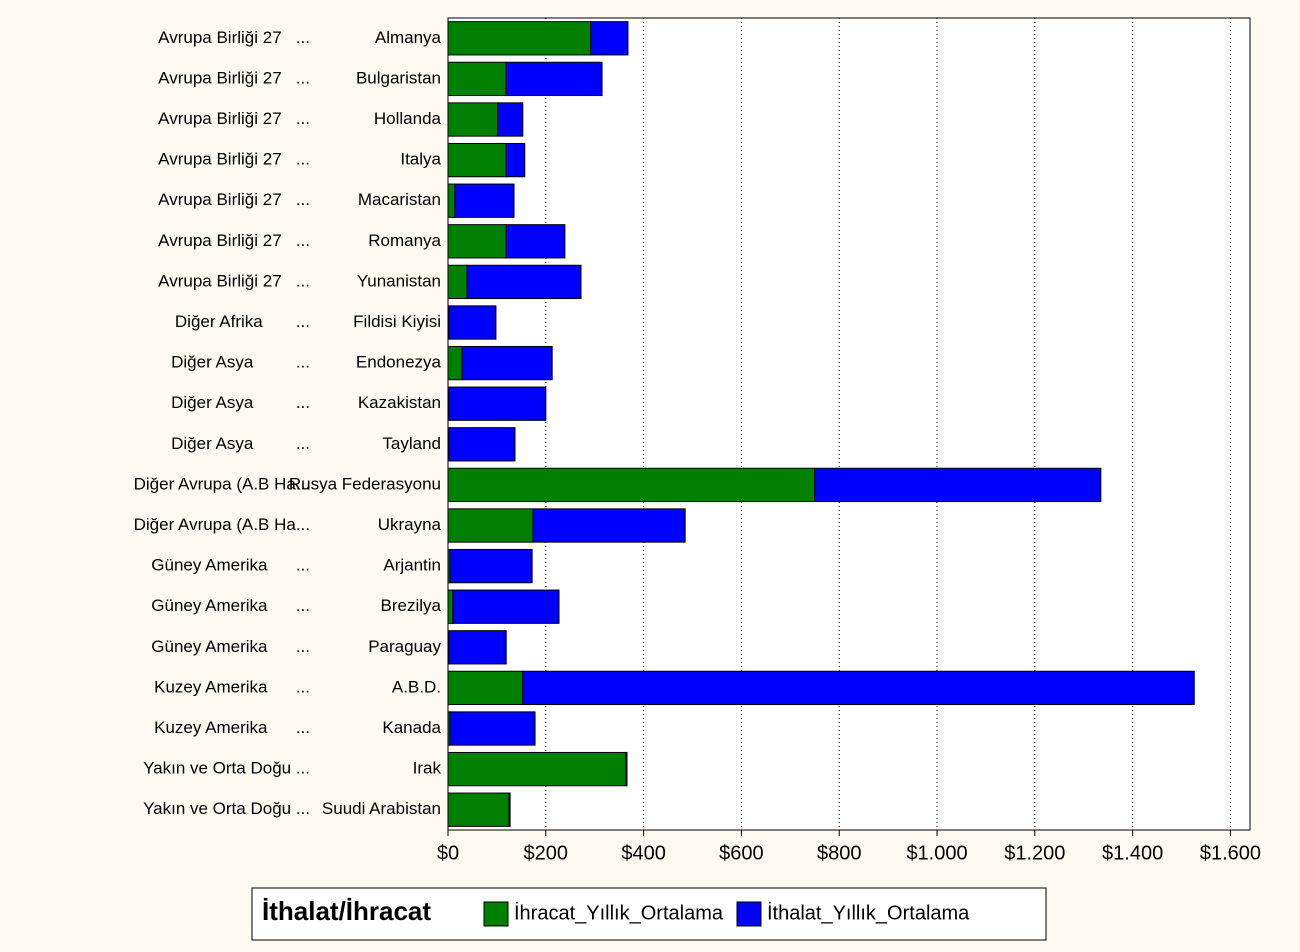  Describe the element at coordinates (346, 911) in the screenshot. I see `legend-title: İthalat/İhracat` at that location.